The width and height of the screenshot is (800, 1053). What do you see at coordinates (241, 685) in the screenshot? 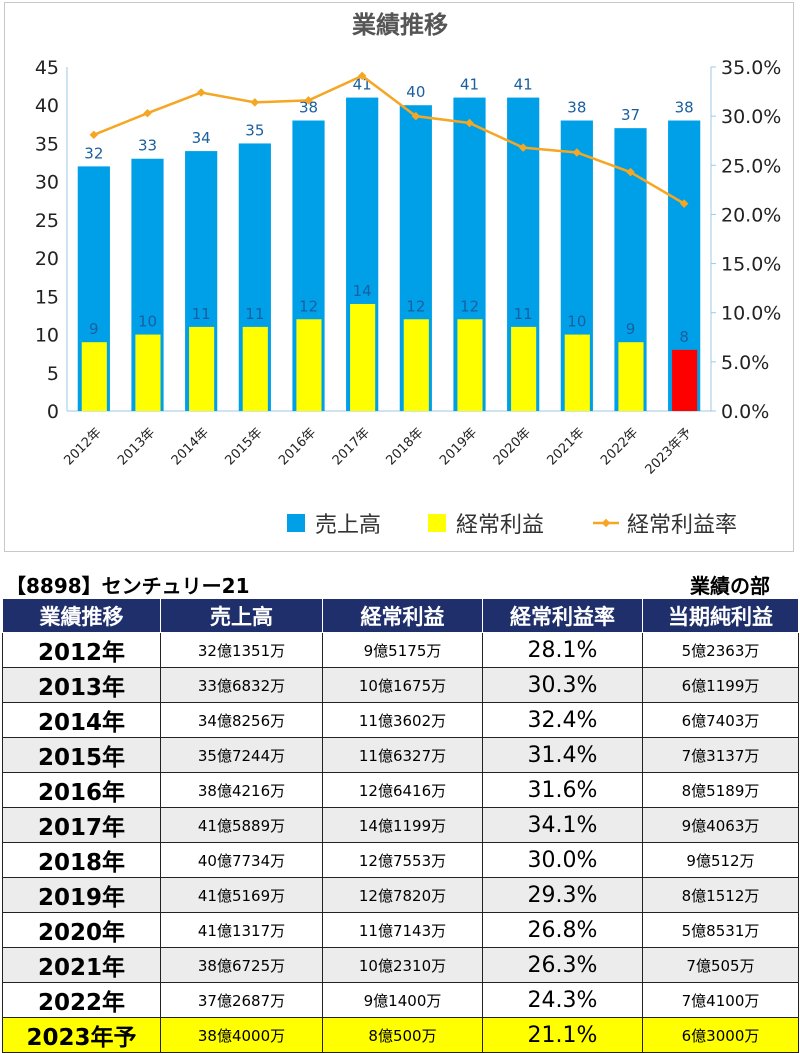
I see `row-sales: 33億6832万` at bounding box center [241, 685].